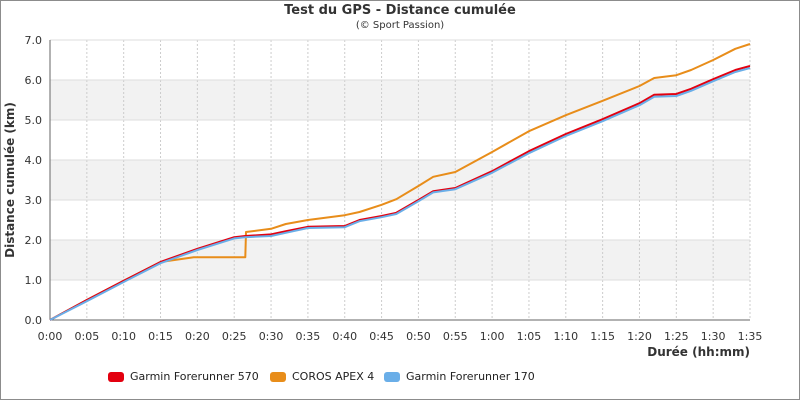  Describe the element at coordinates (529, 336) in the screenshot. I see `x-tick-label: 1:05` at that location.